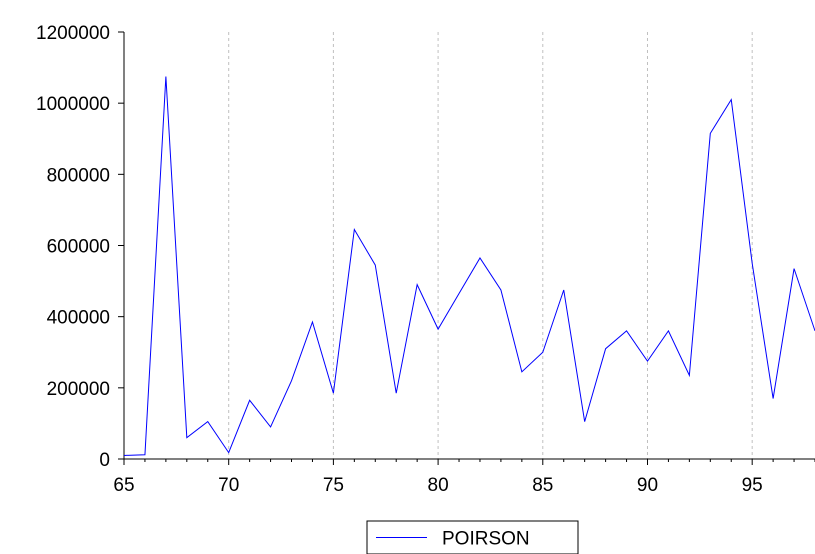 Image resolution: width=815 pixels, height=554 pixels. Describe the element at coordinates (647, 485) in the screenshot. I see `x-tick-label: 90` at that location.